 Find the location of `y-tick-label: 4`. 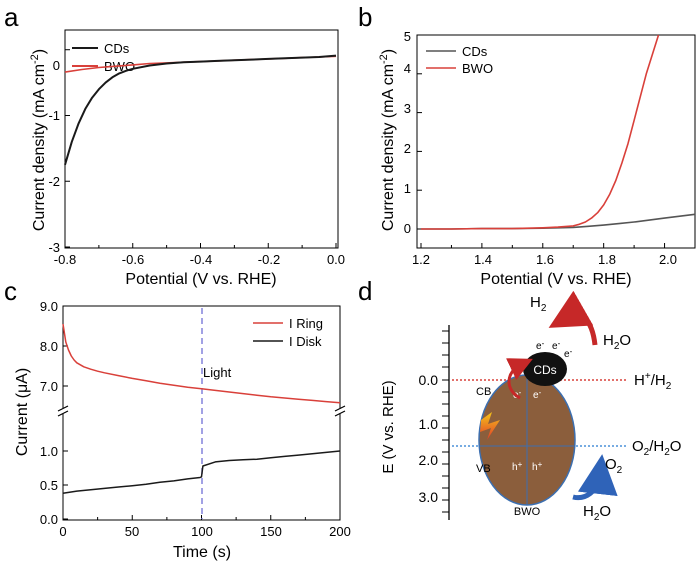

y-tick-label: 4 is located at coordinates (407, 68).